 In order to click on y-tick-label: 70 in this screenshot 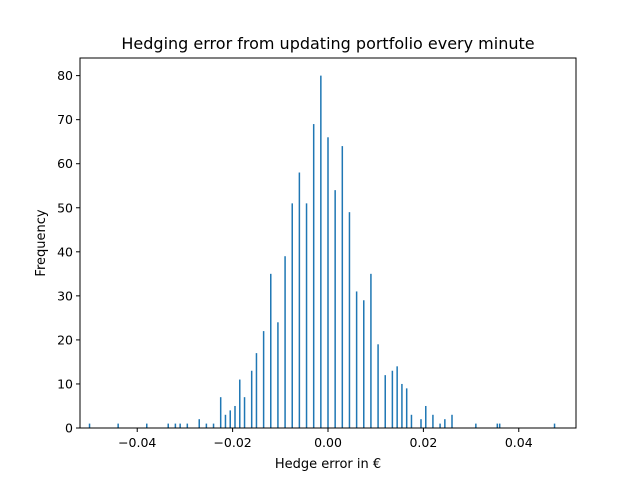, I will do `click(65, 119)`.